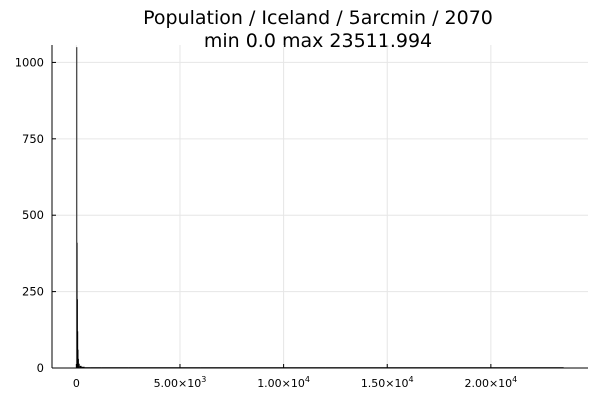 Image resolution: width=600 pixels, height=400 pixels. Describe the element at coordinates (318, 41) in the screenshot. I see `chart-subtitle: min 0.0 max 23511.994` at that location.